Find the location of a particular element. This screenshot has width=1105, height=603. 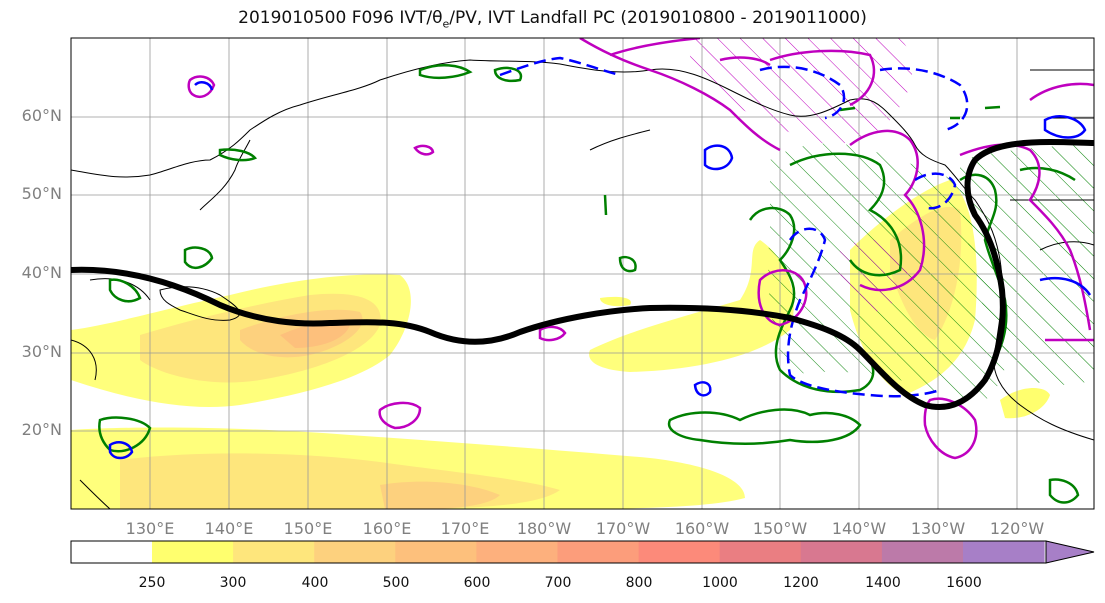

lat-label-20n: 20°N is located at coordinates (41, 429).